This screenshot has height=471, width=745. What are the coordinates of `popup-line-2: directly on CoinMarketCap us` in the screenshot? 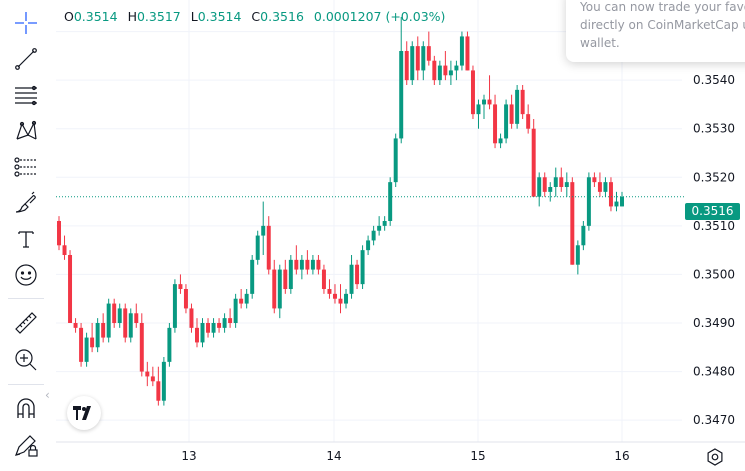 It's located at (662, 25).